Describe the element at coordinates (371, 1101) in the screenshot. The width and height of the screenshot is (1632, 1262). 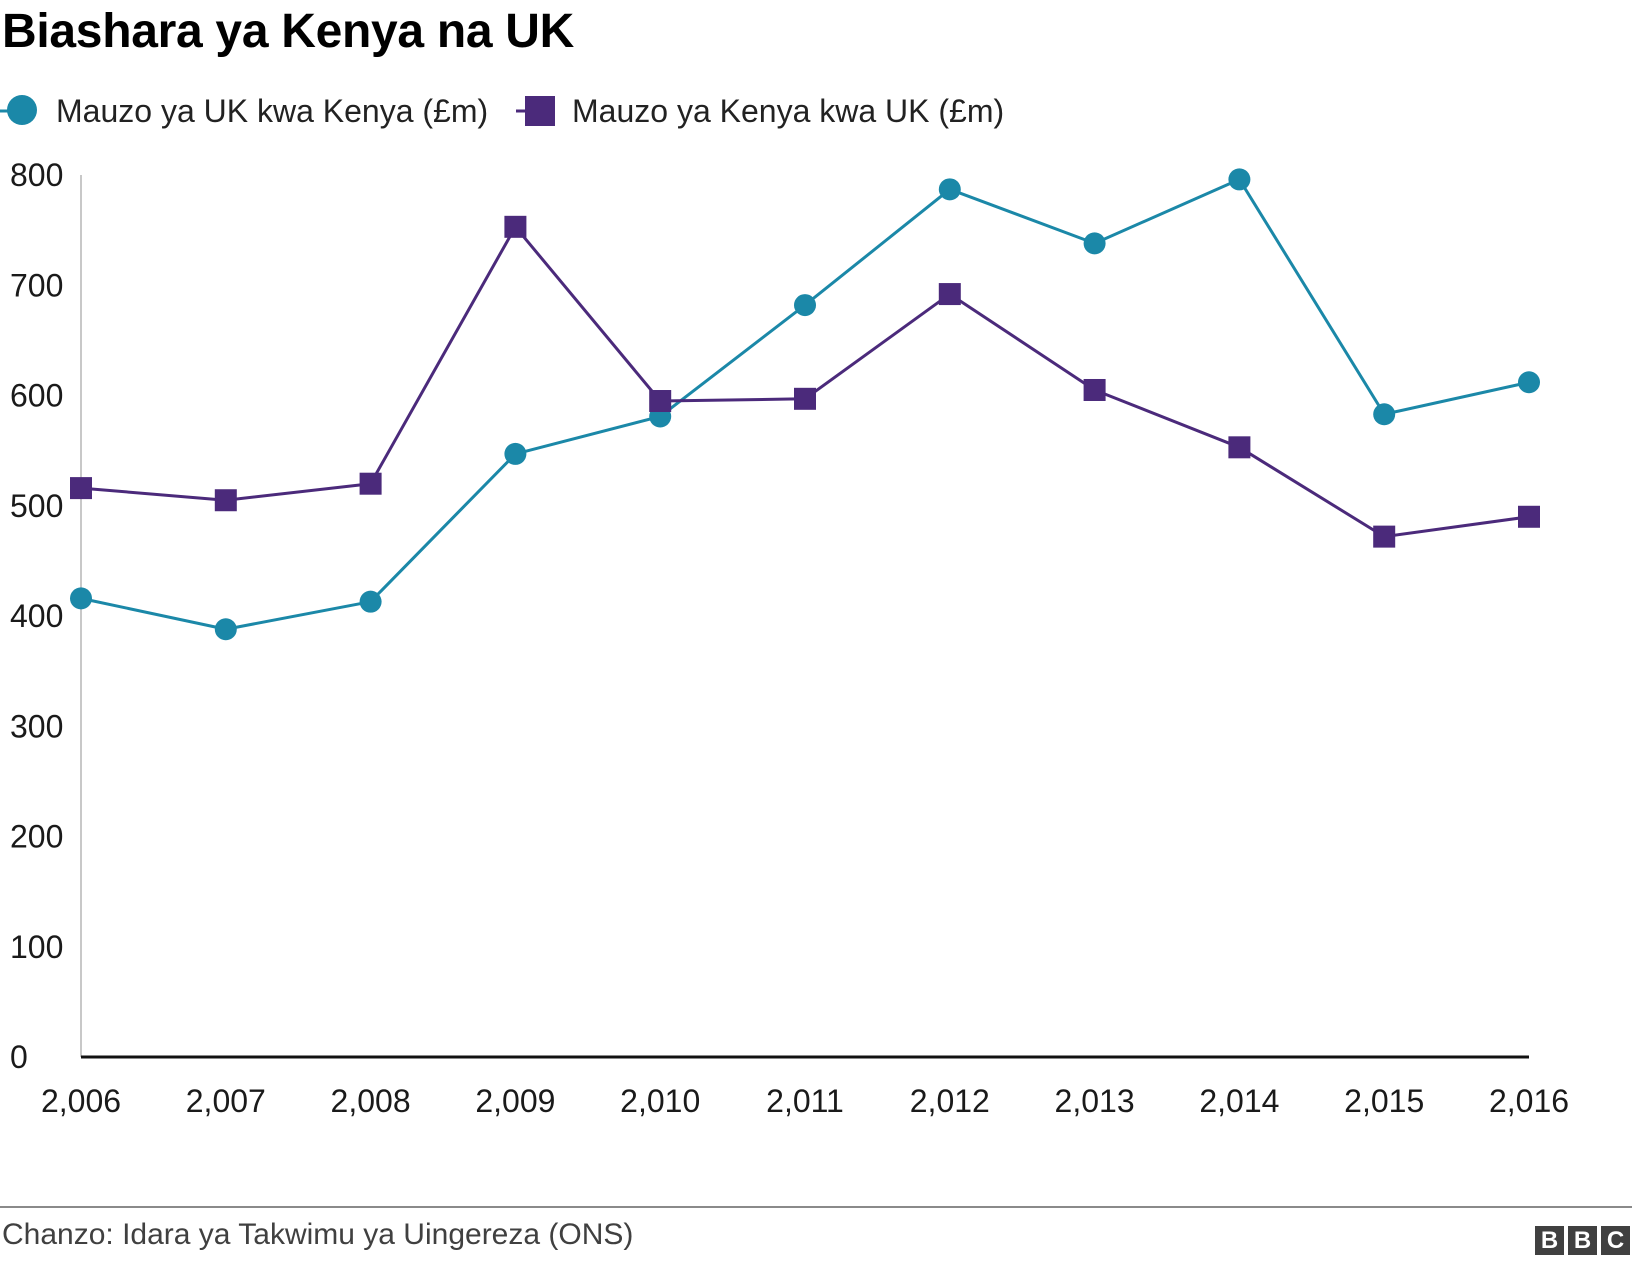
I see `x-tick-label: 2,008` at that location.